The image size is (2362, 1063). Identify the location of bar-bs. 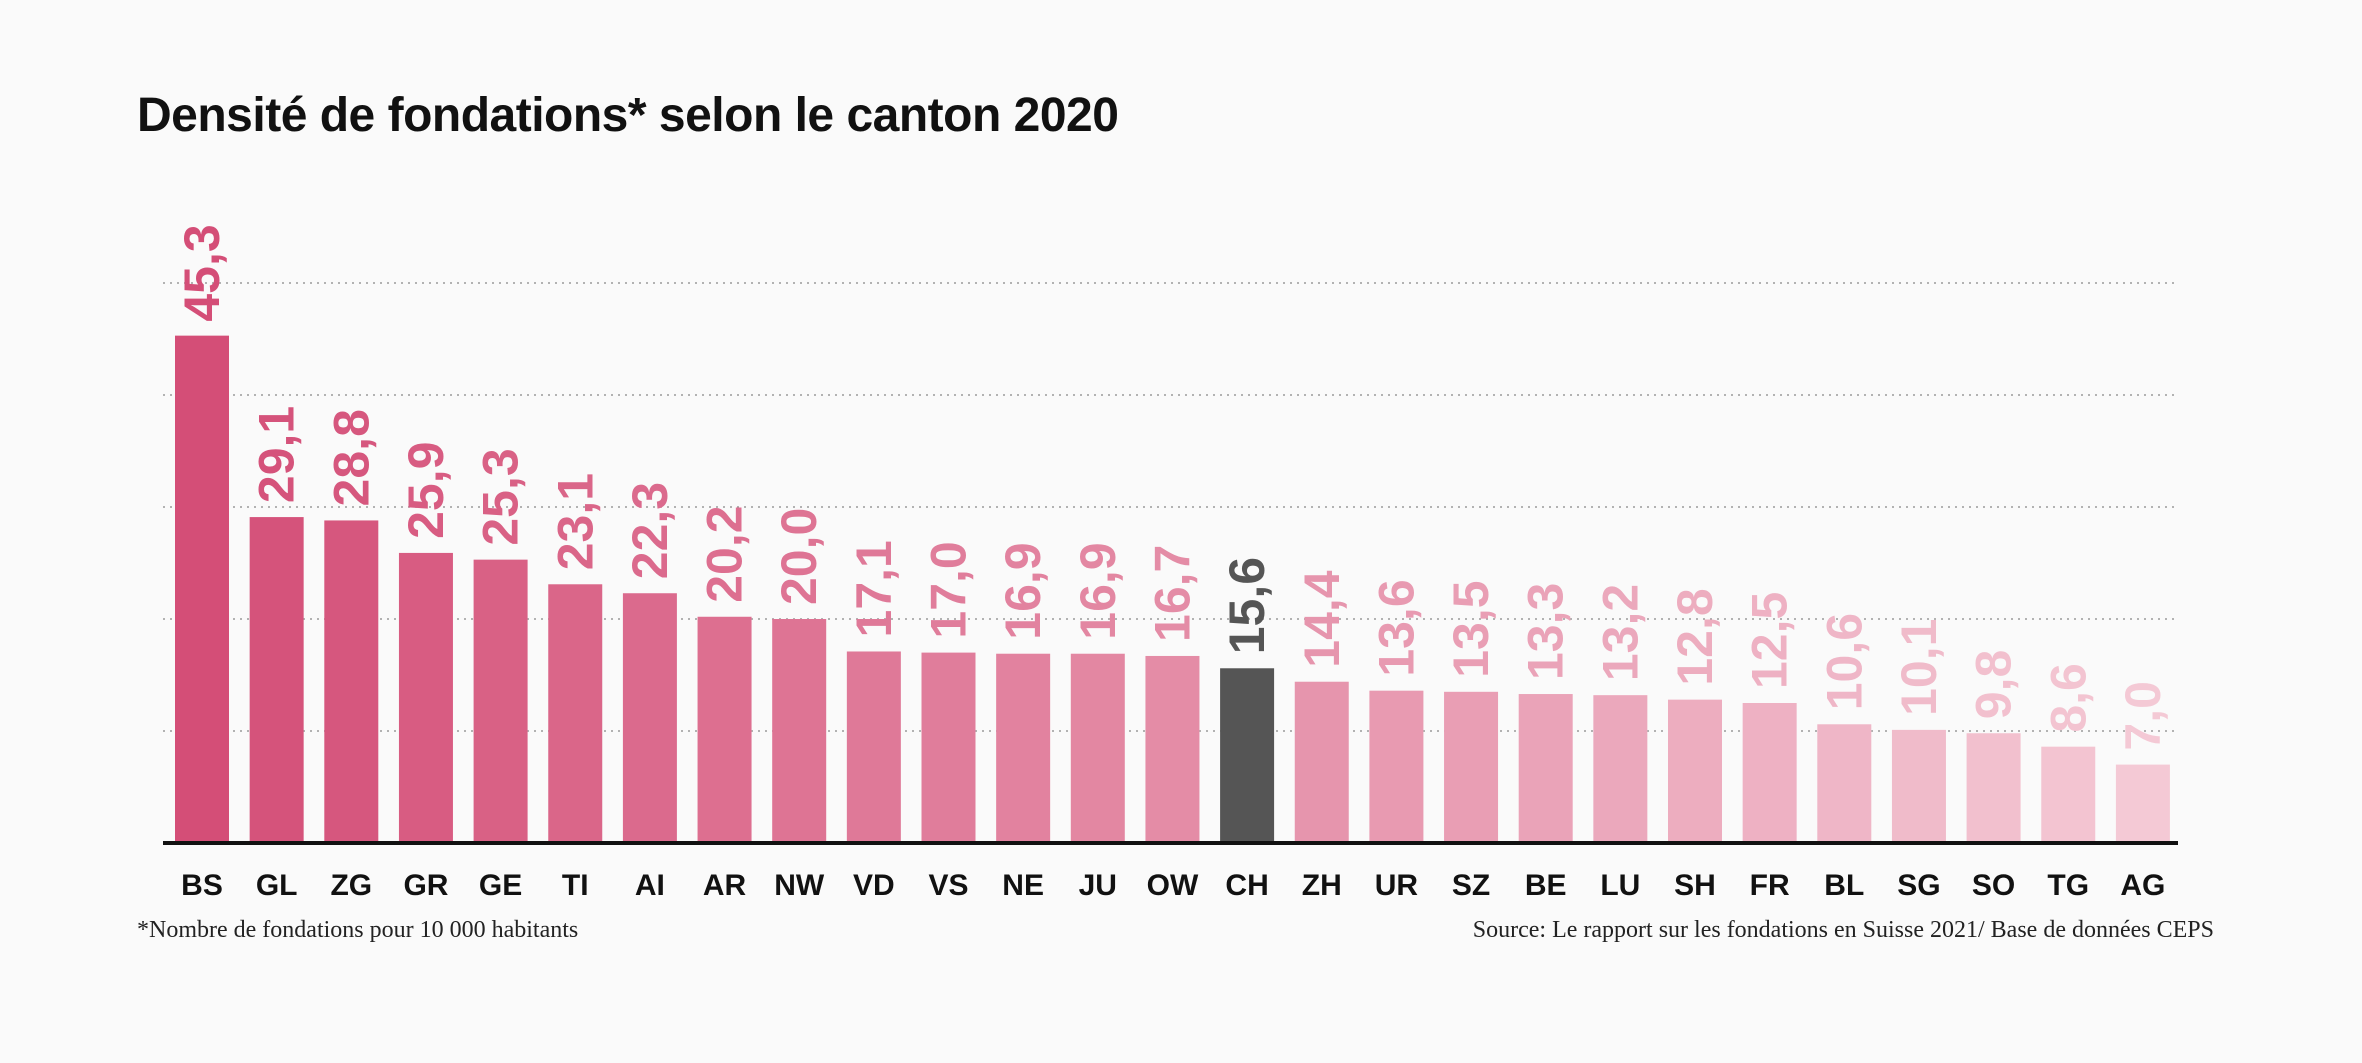
(202, 589).